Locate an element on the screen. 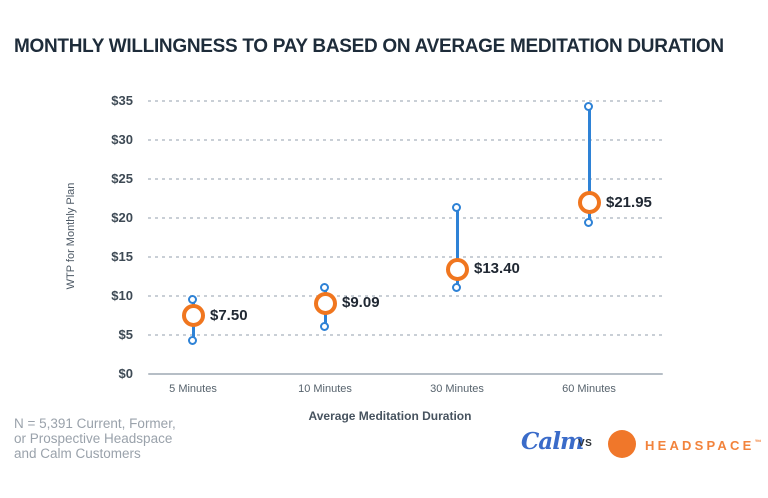 The image size is (768, 498). x-tick-label: 30 Minutes is located at coordinates (457, 389).